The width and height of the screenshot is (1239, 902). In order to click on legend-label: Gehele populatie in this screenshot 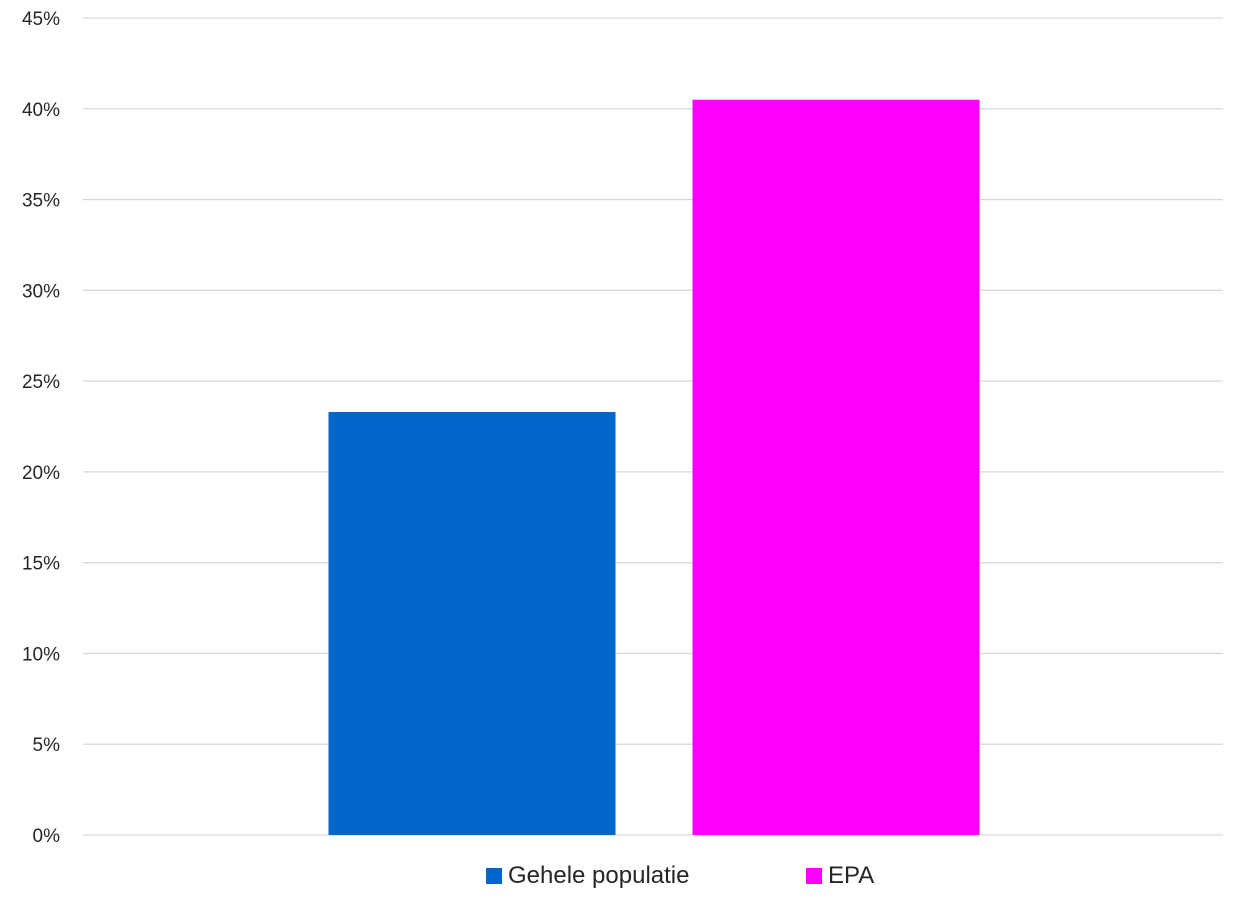, I will do `click(598, 875)`.